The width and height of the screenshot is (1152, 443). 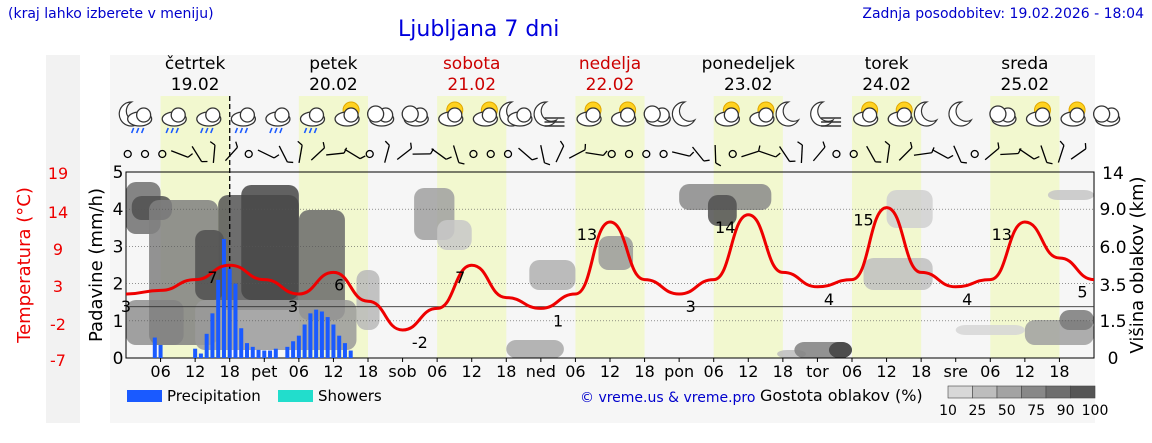 What do you see at coordinates (886, 85) in the screenshot?
I see `day-date: 24.02` at bounding box center [886, 85].